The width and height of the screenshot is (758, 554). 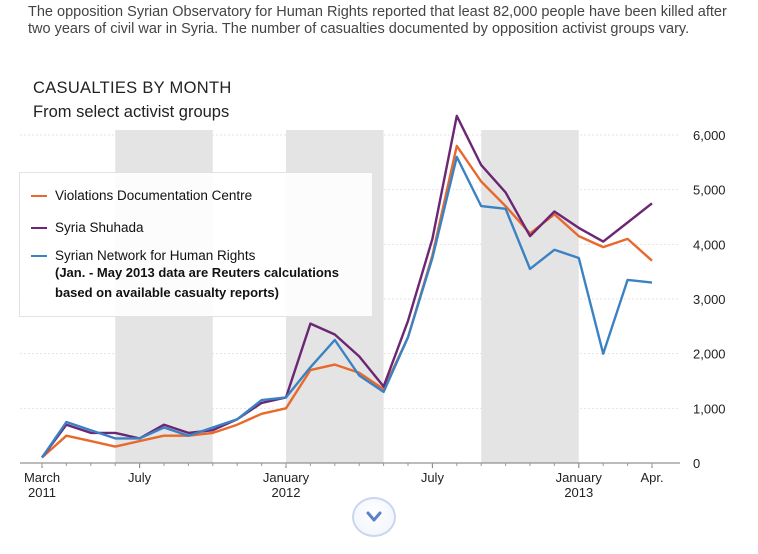 I want to click on chart-subtitle: From select activist groups, so click(x=131, y=112).